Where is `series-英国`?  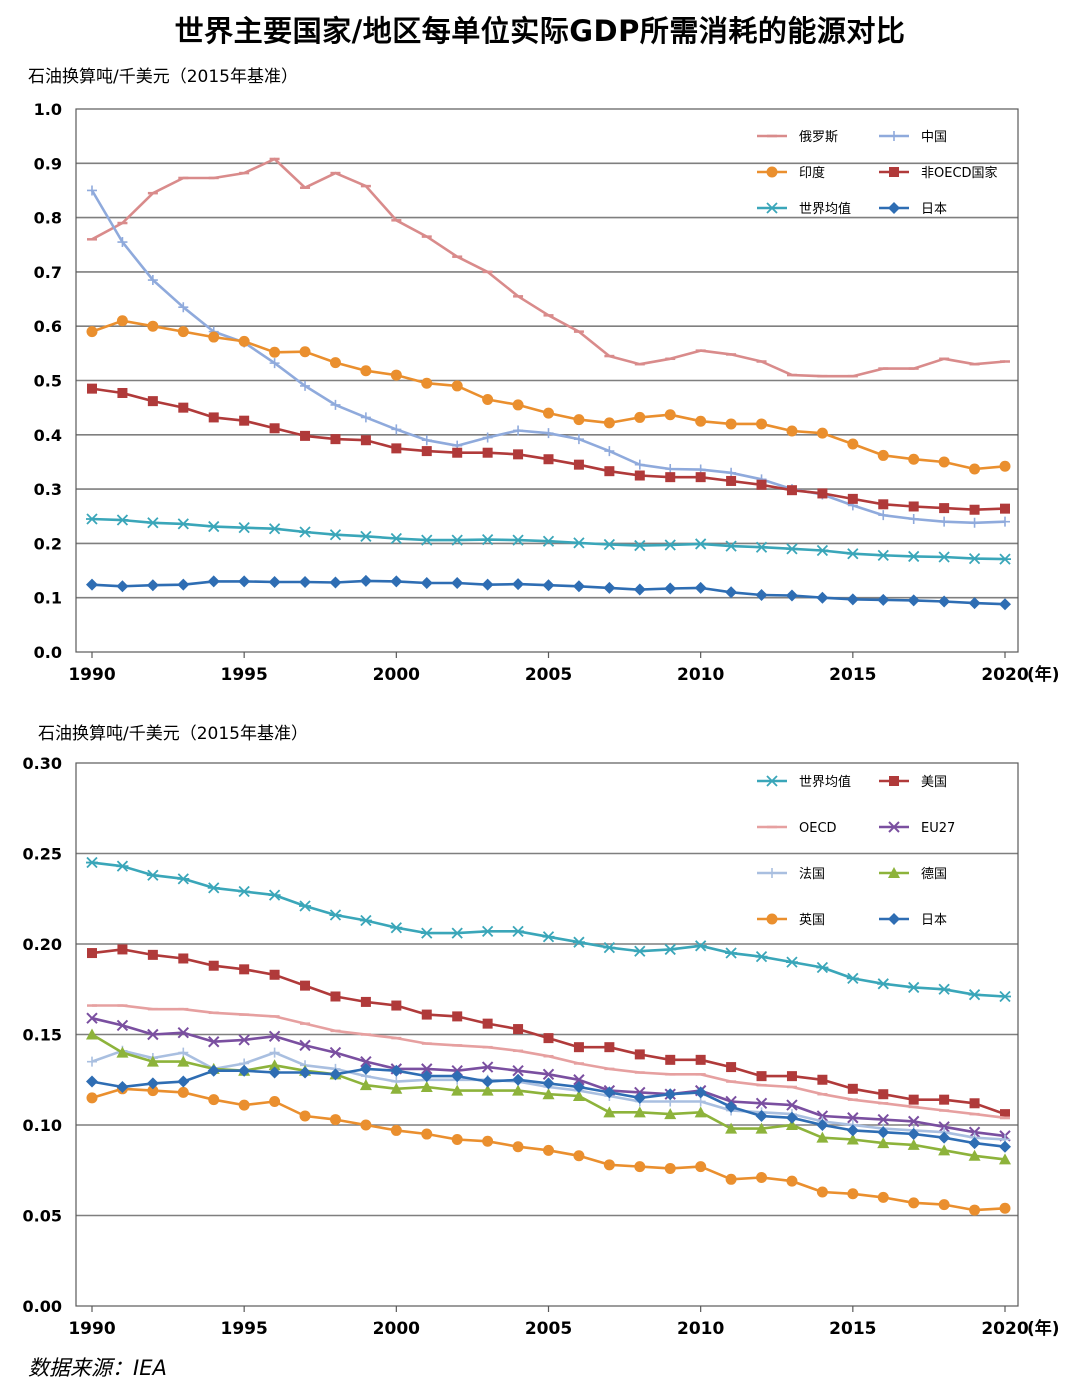 series-英国 is located at coordinates (548, 1149).